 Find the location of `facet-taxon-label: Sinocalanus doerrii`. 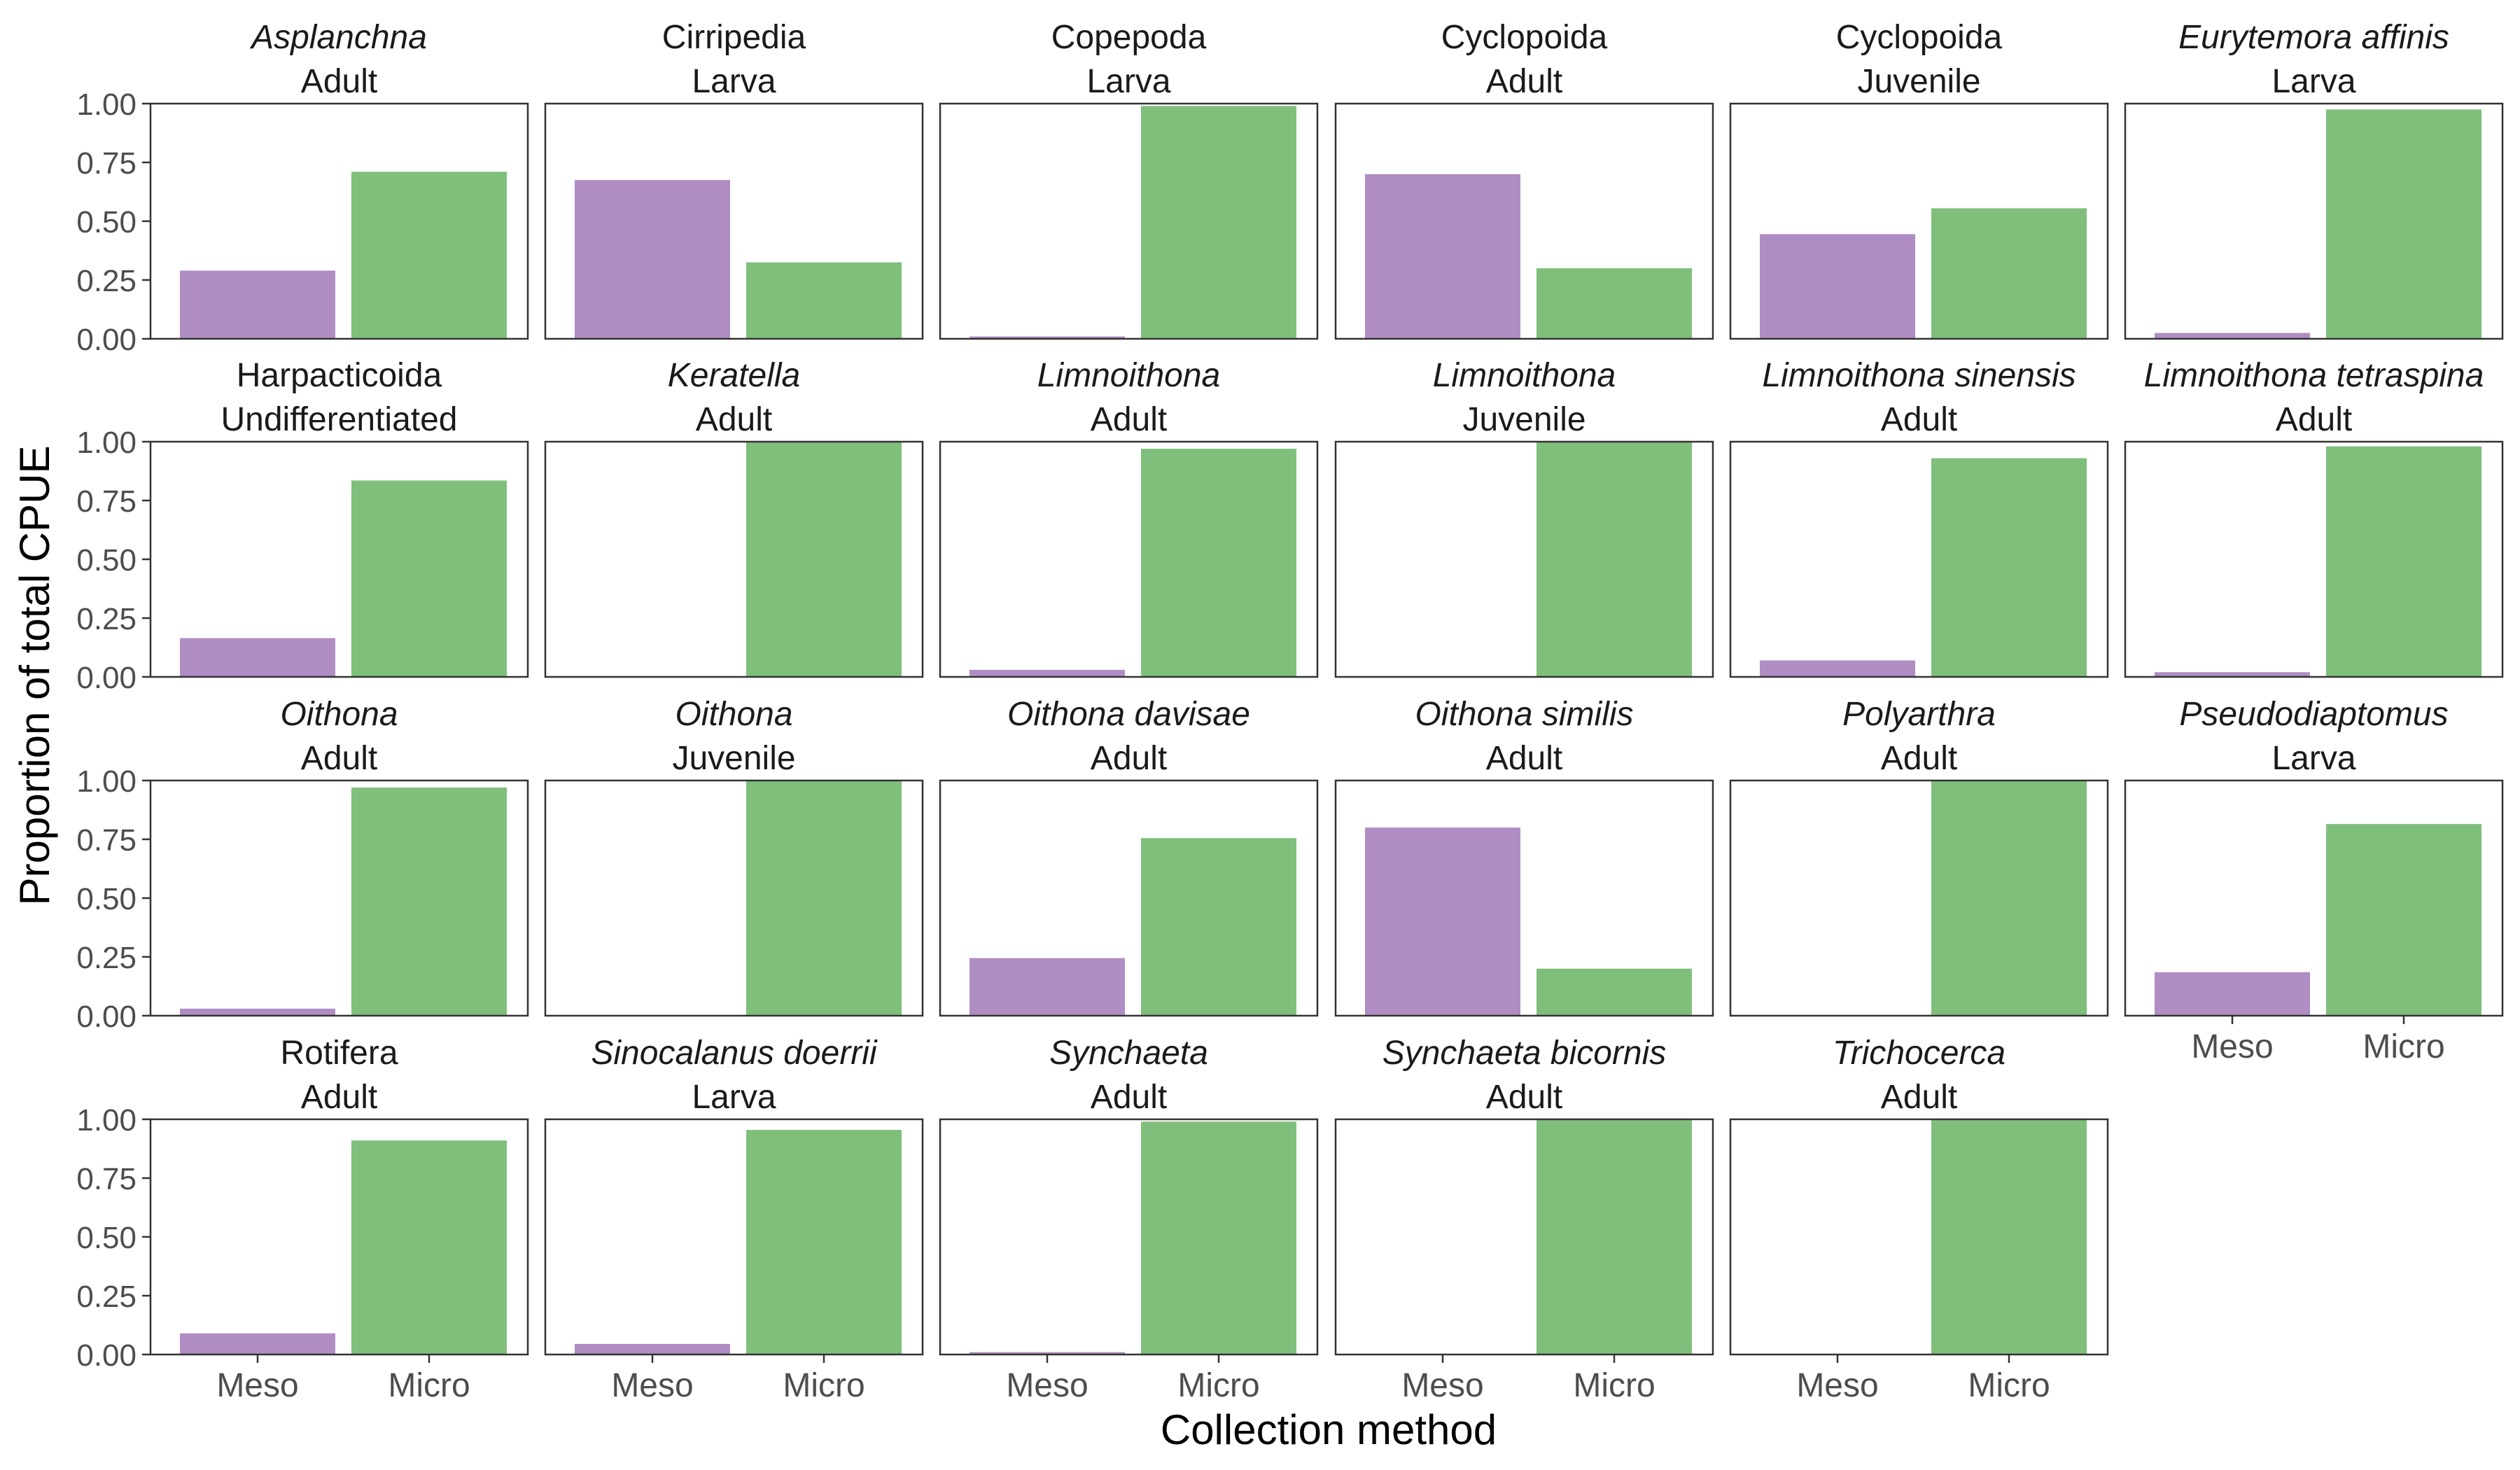

facet-taxon-label: Sinocalanus doerrii is located at coordinates (734, 1053).